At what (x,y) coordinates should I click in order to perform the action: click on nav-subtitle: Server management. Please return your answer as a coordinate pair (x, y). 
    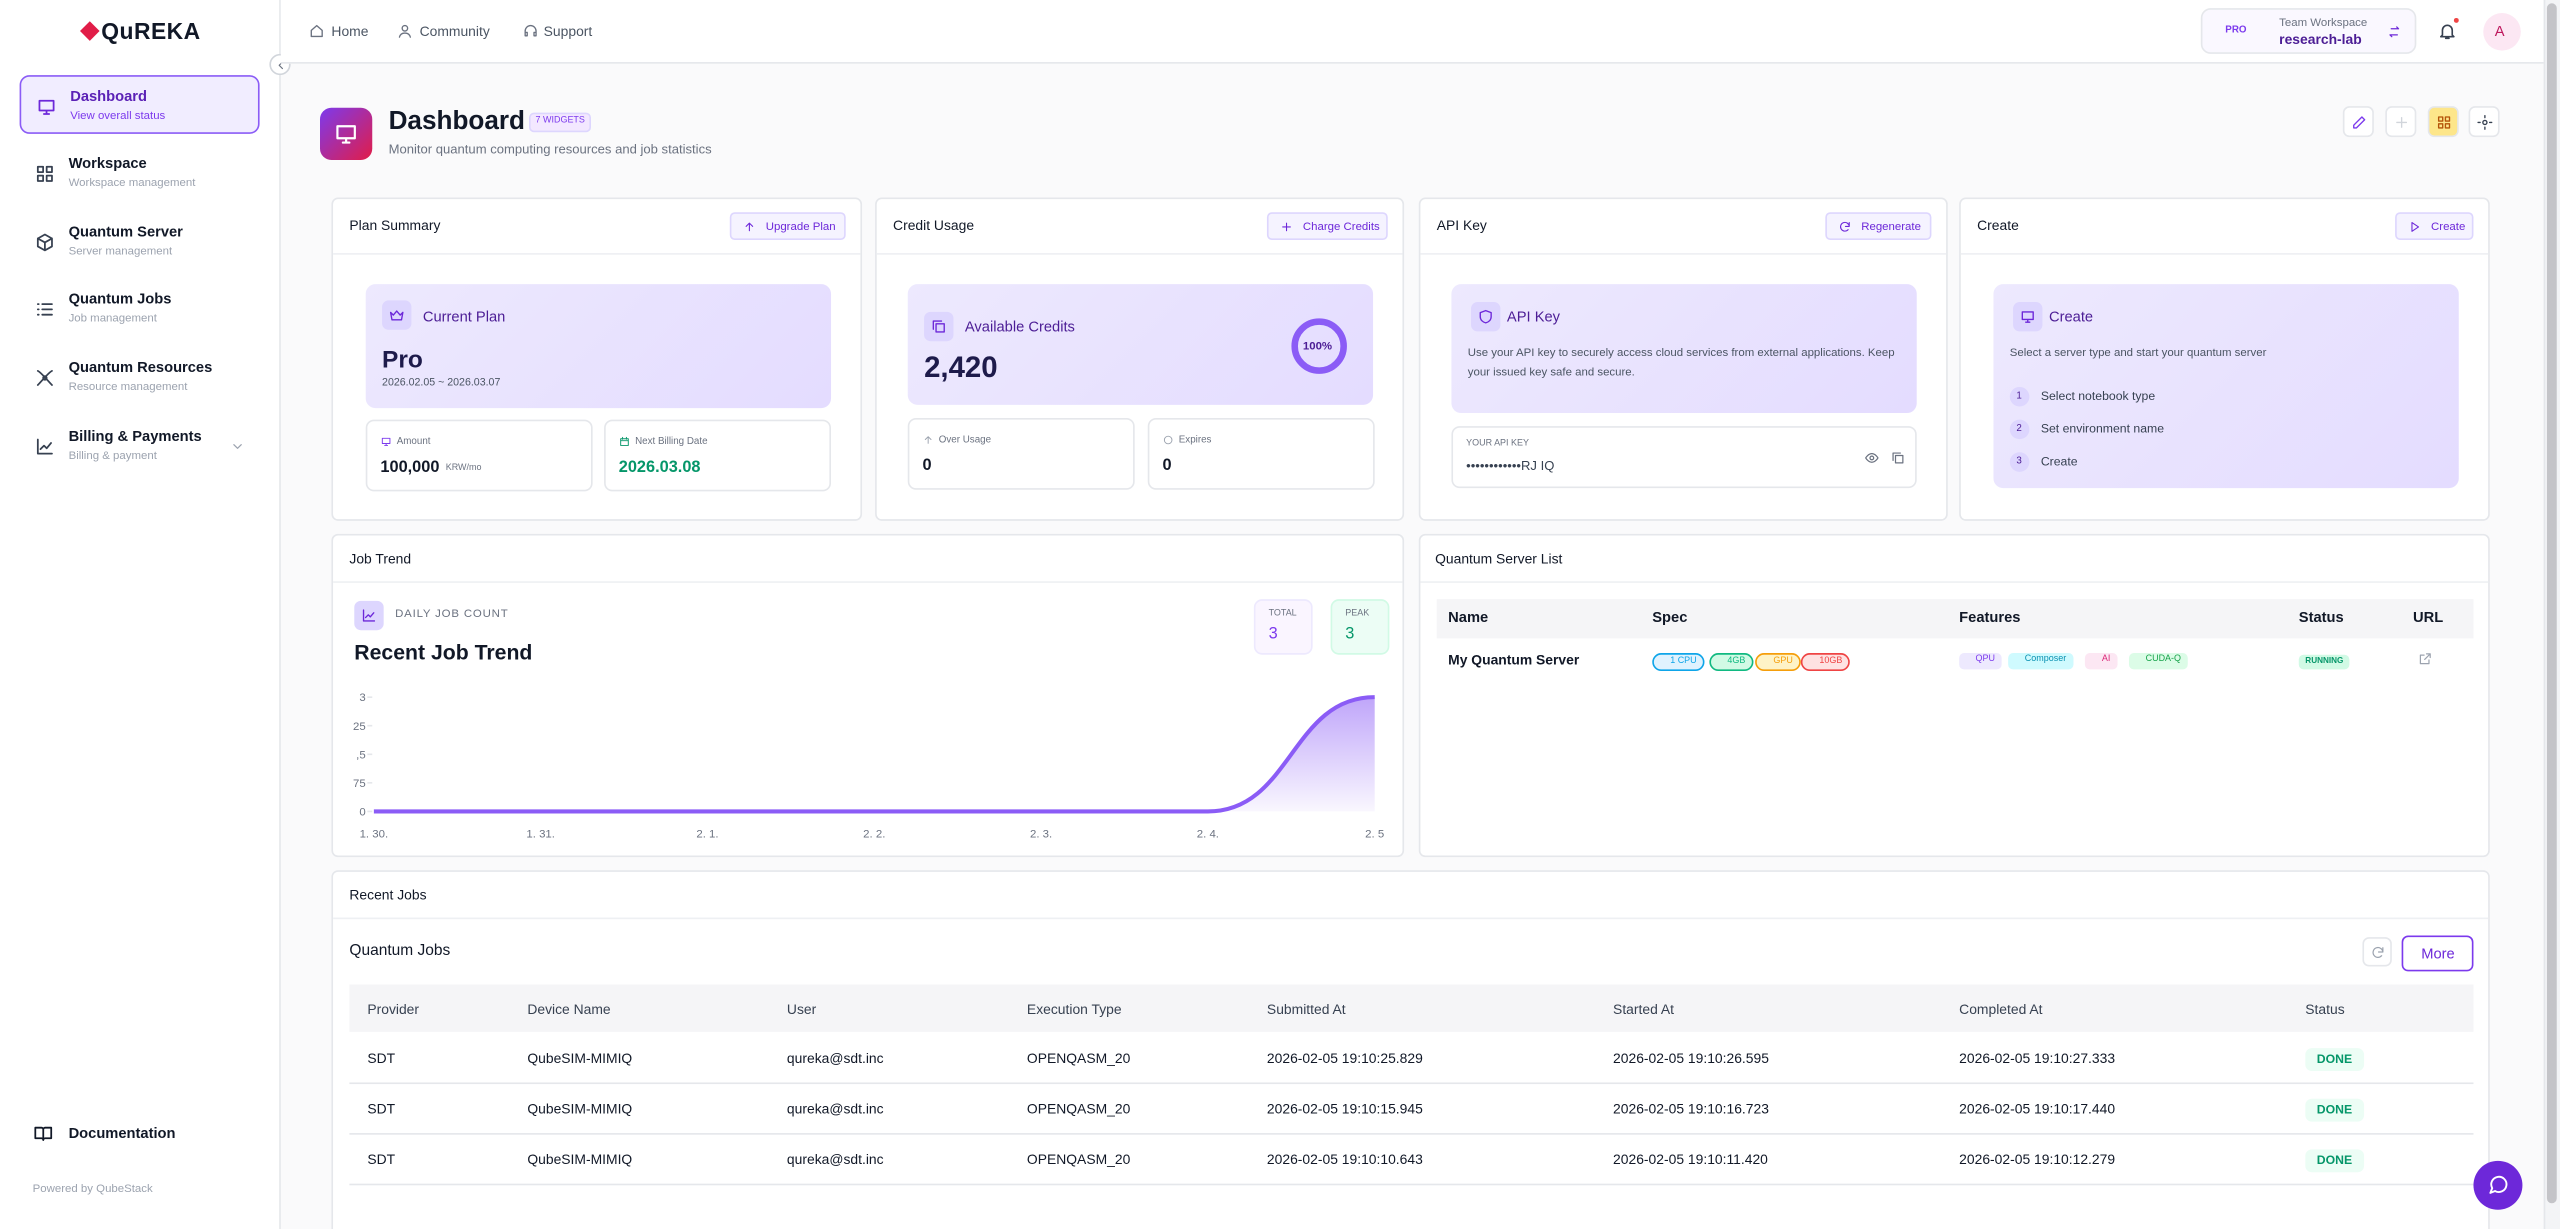
    Looking at the image, I should click on (120, 251).